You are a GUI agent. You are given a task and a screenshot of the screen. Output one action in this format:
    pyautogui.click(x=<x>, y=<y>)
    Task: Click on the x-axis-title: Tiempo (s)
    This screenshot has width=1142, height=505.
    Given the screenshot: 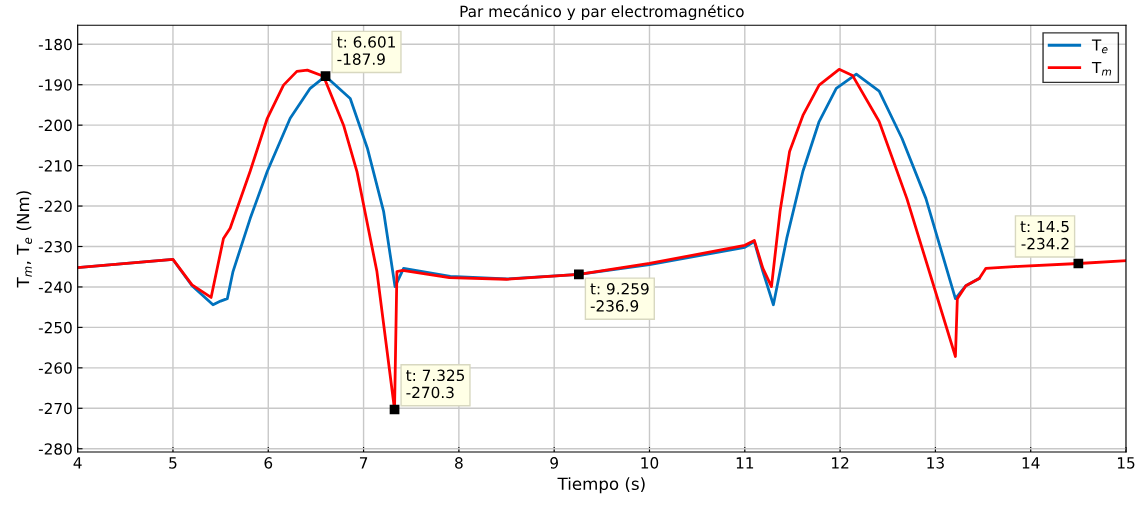 What is the action you would take?
    pyautogui.click(x=601, y=485)
    